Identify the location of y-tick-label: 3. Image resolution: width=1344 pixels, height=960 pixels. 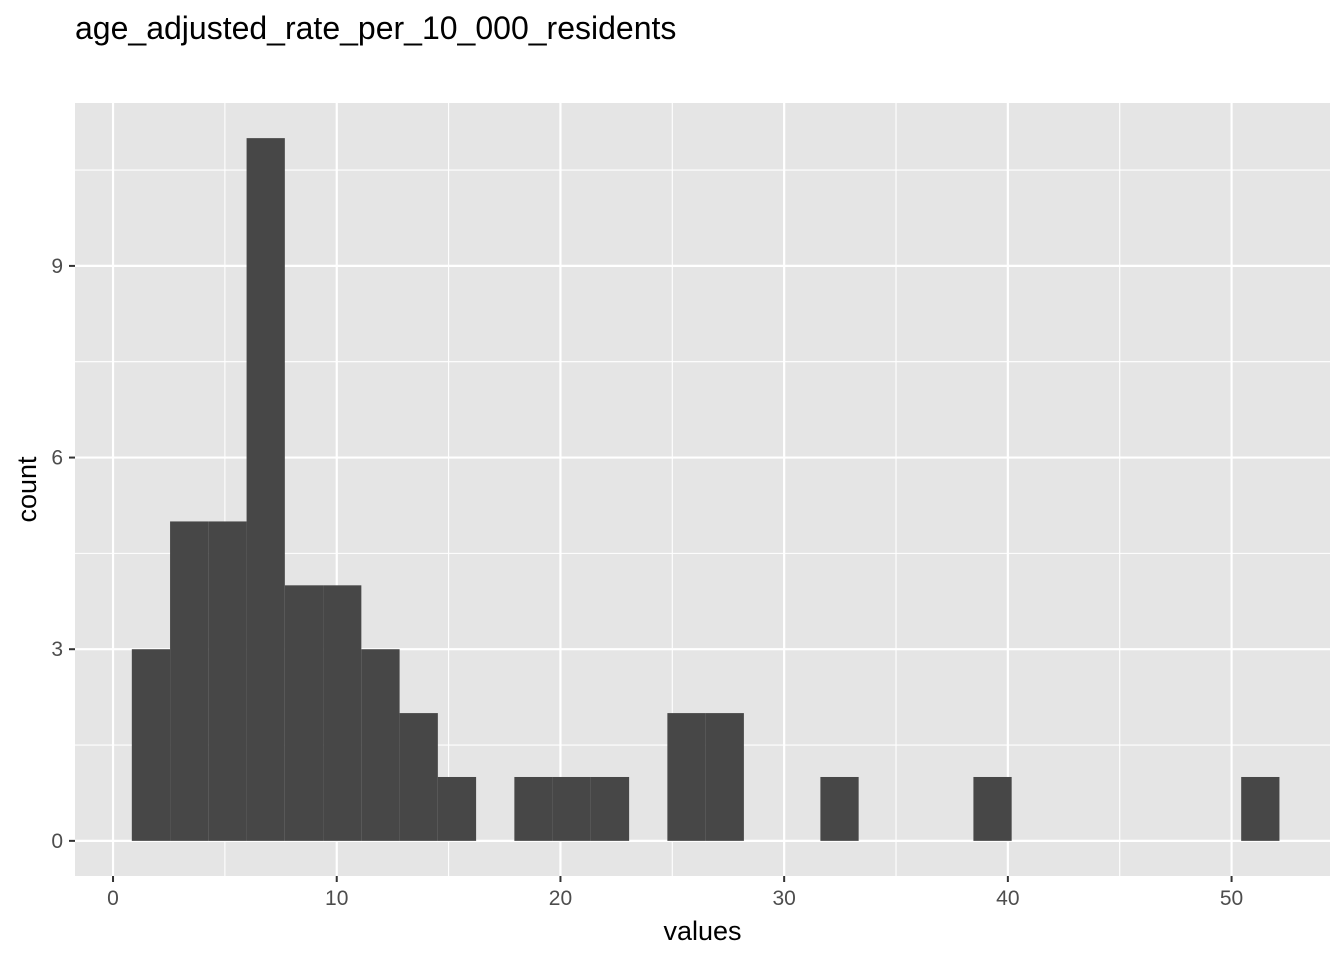
(57, 649).